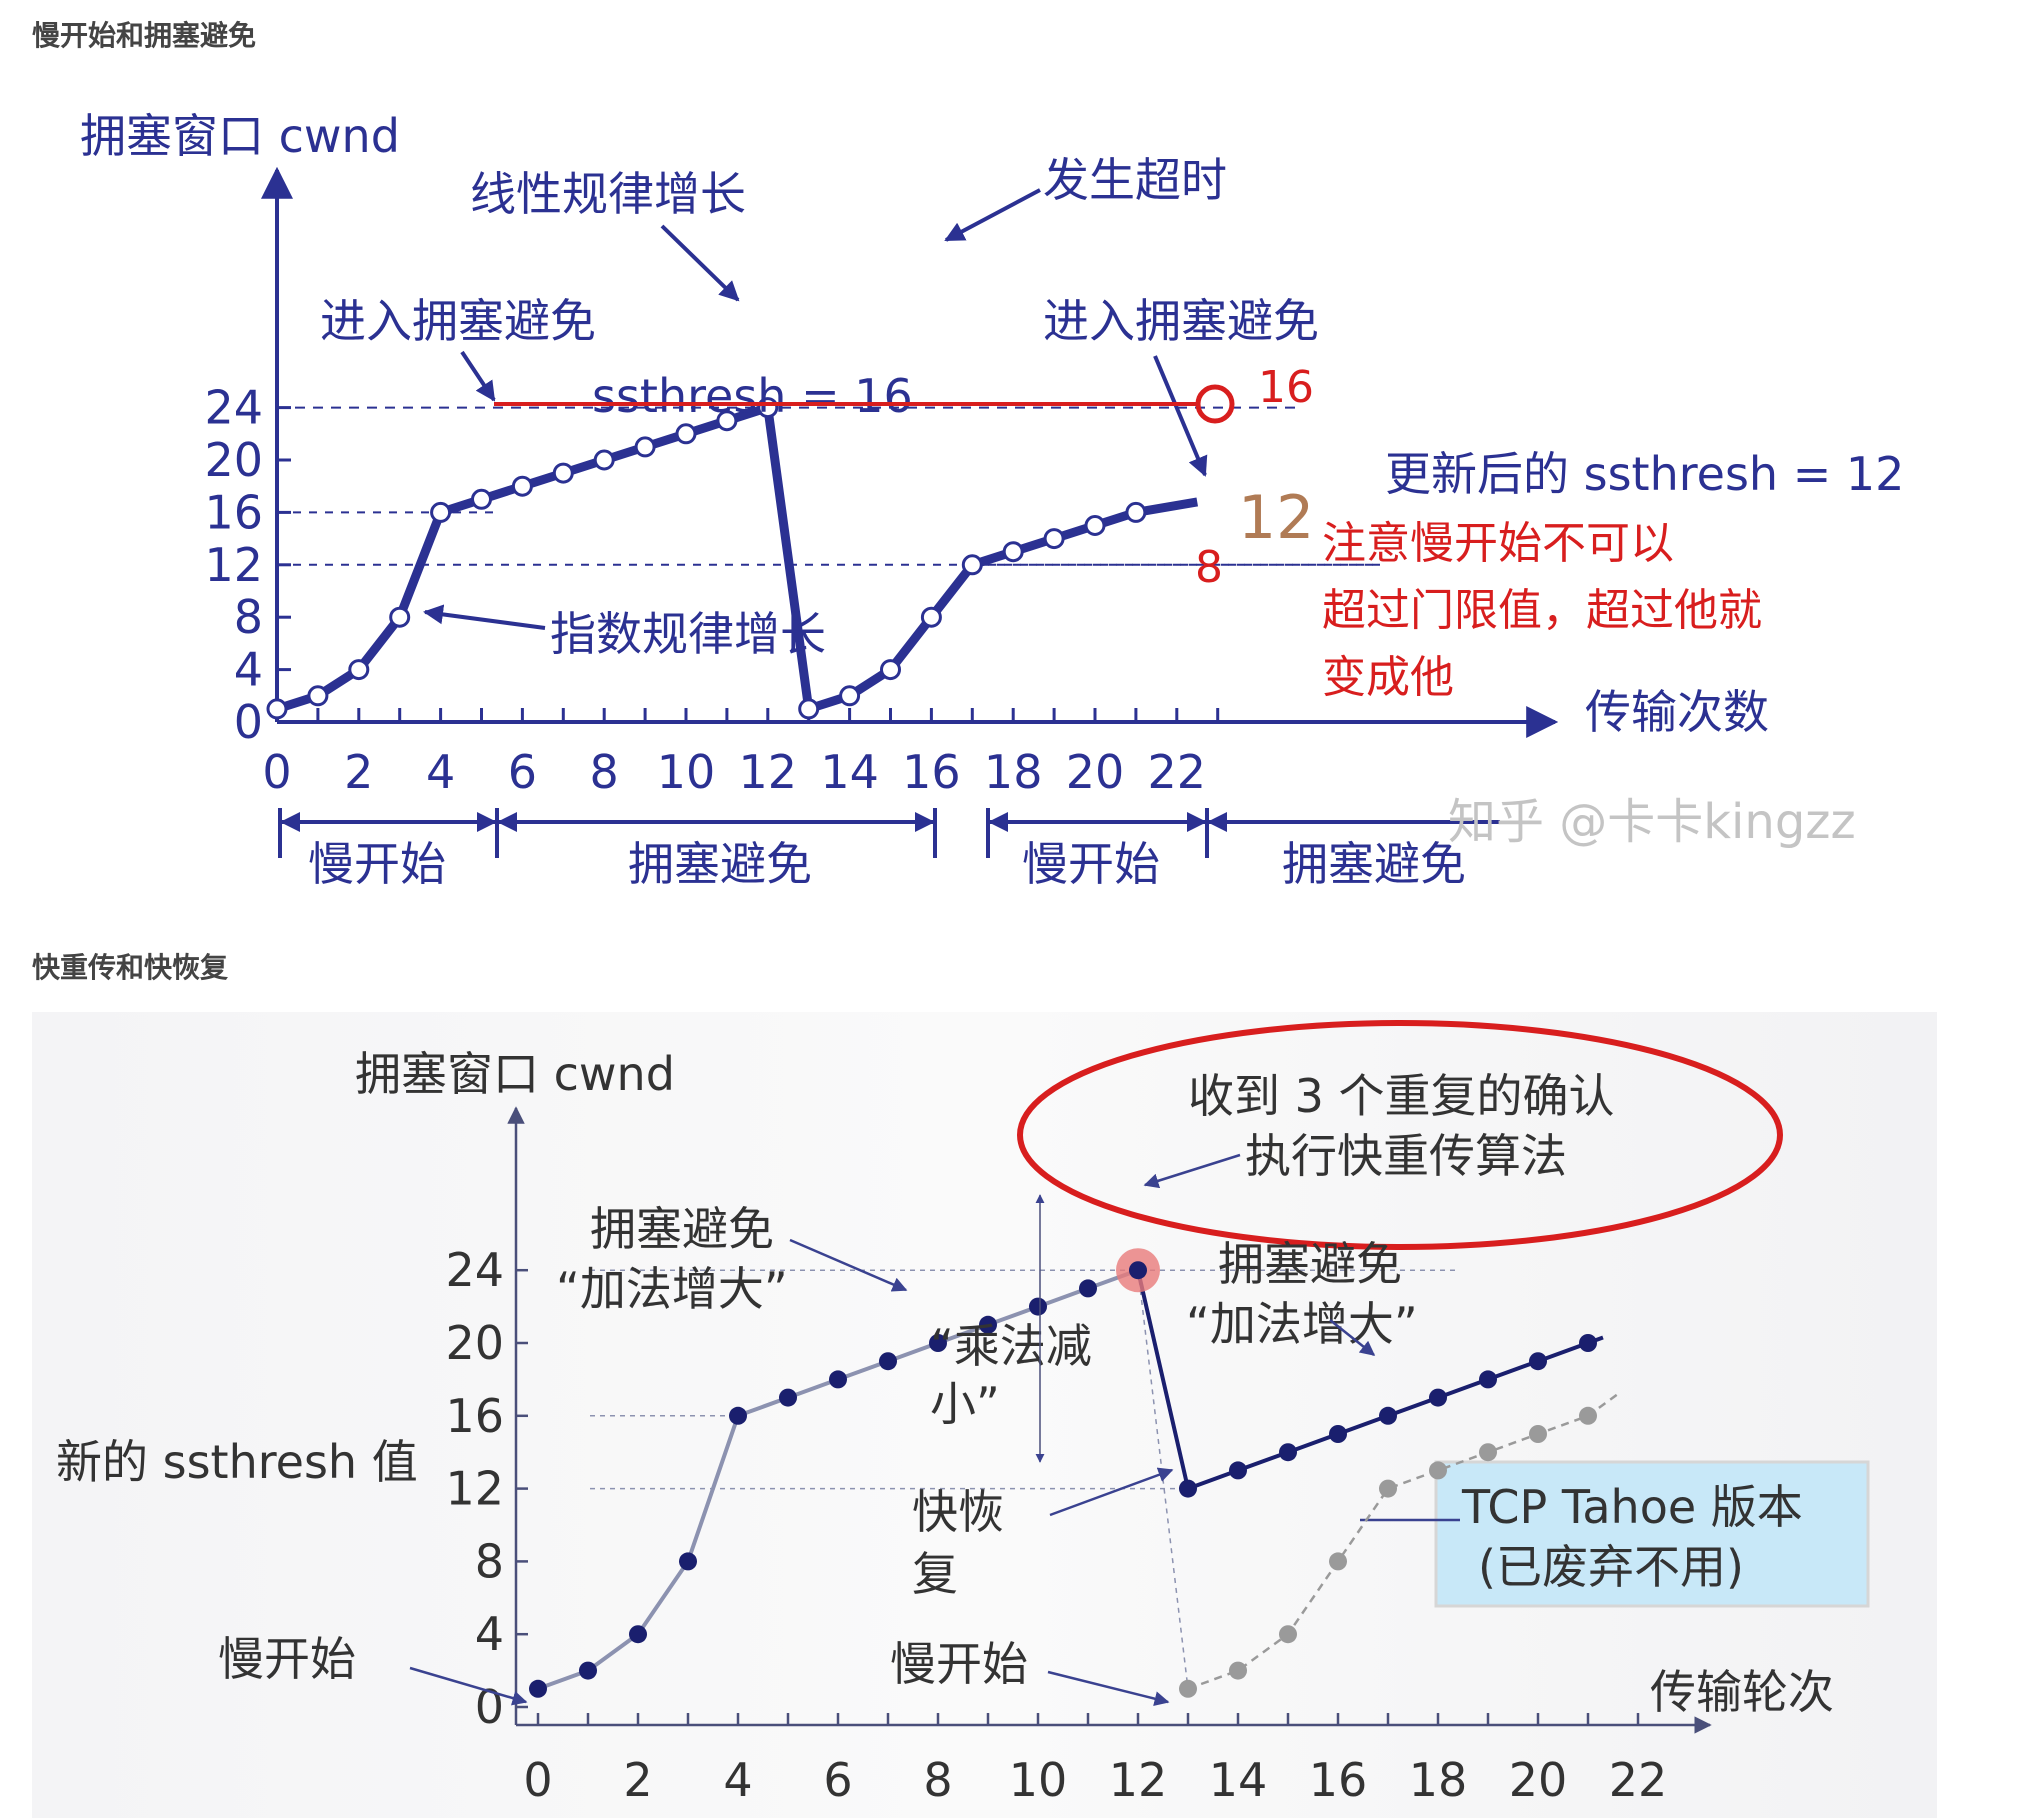 This screenshot has width=2026, height=1818. Describe the element at coordinates (1095, 772) in the screenshot. I see `x-tick-label: 20` at that location.